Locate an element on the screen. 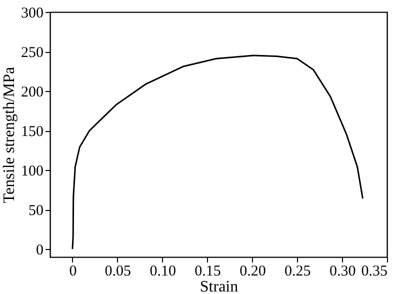  x-tick-label: 0.05 is located at coordinates (118, 272).